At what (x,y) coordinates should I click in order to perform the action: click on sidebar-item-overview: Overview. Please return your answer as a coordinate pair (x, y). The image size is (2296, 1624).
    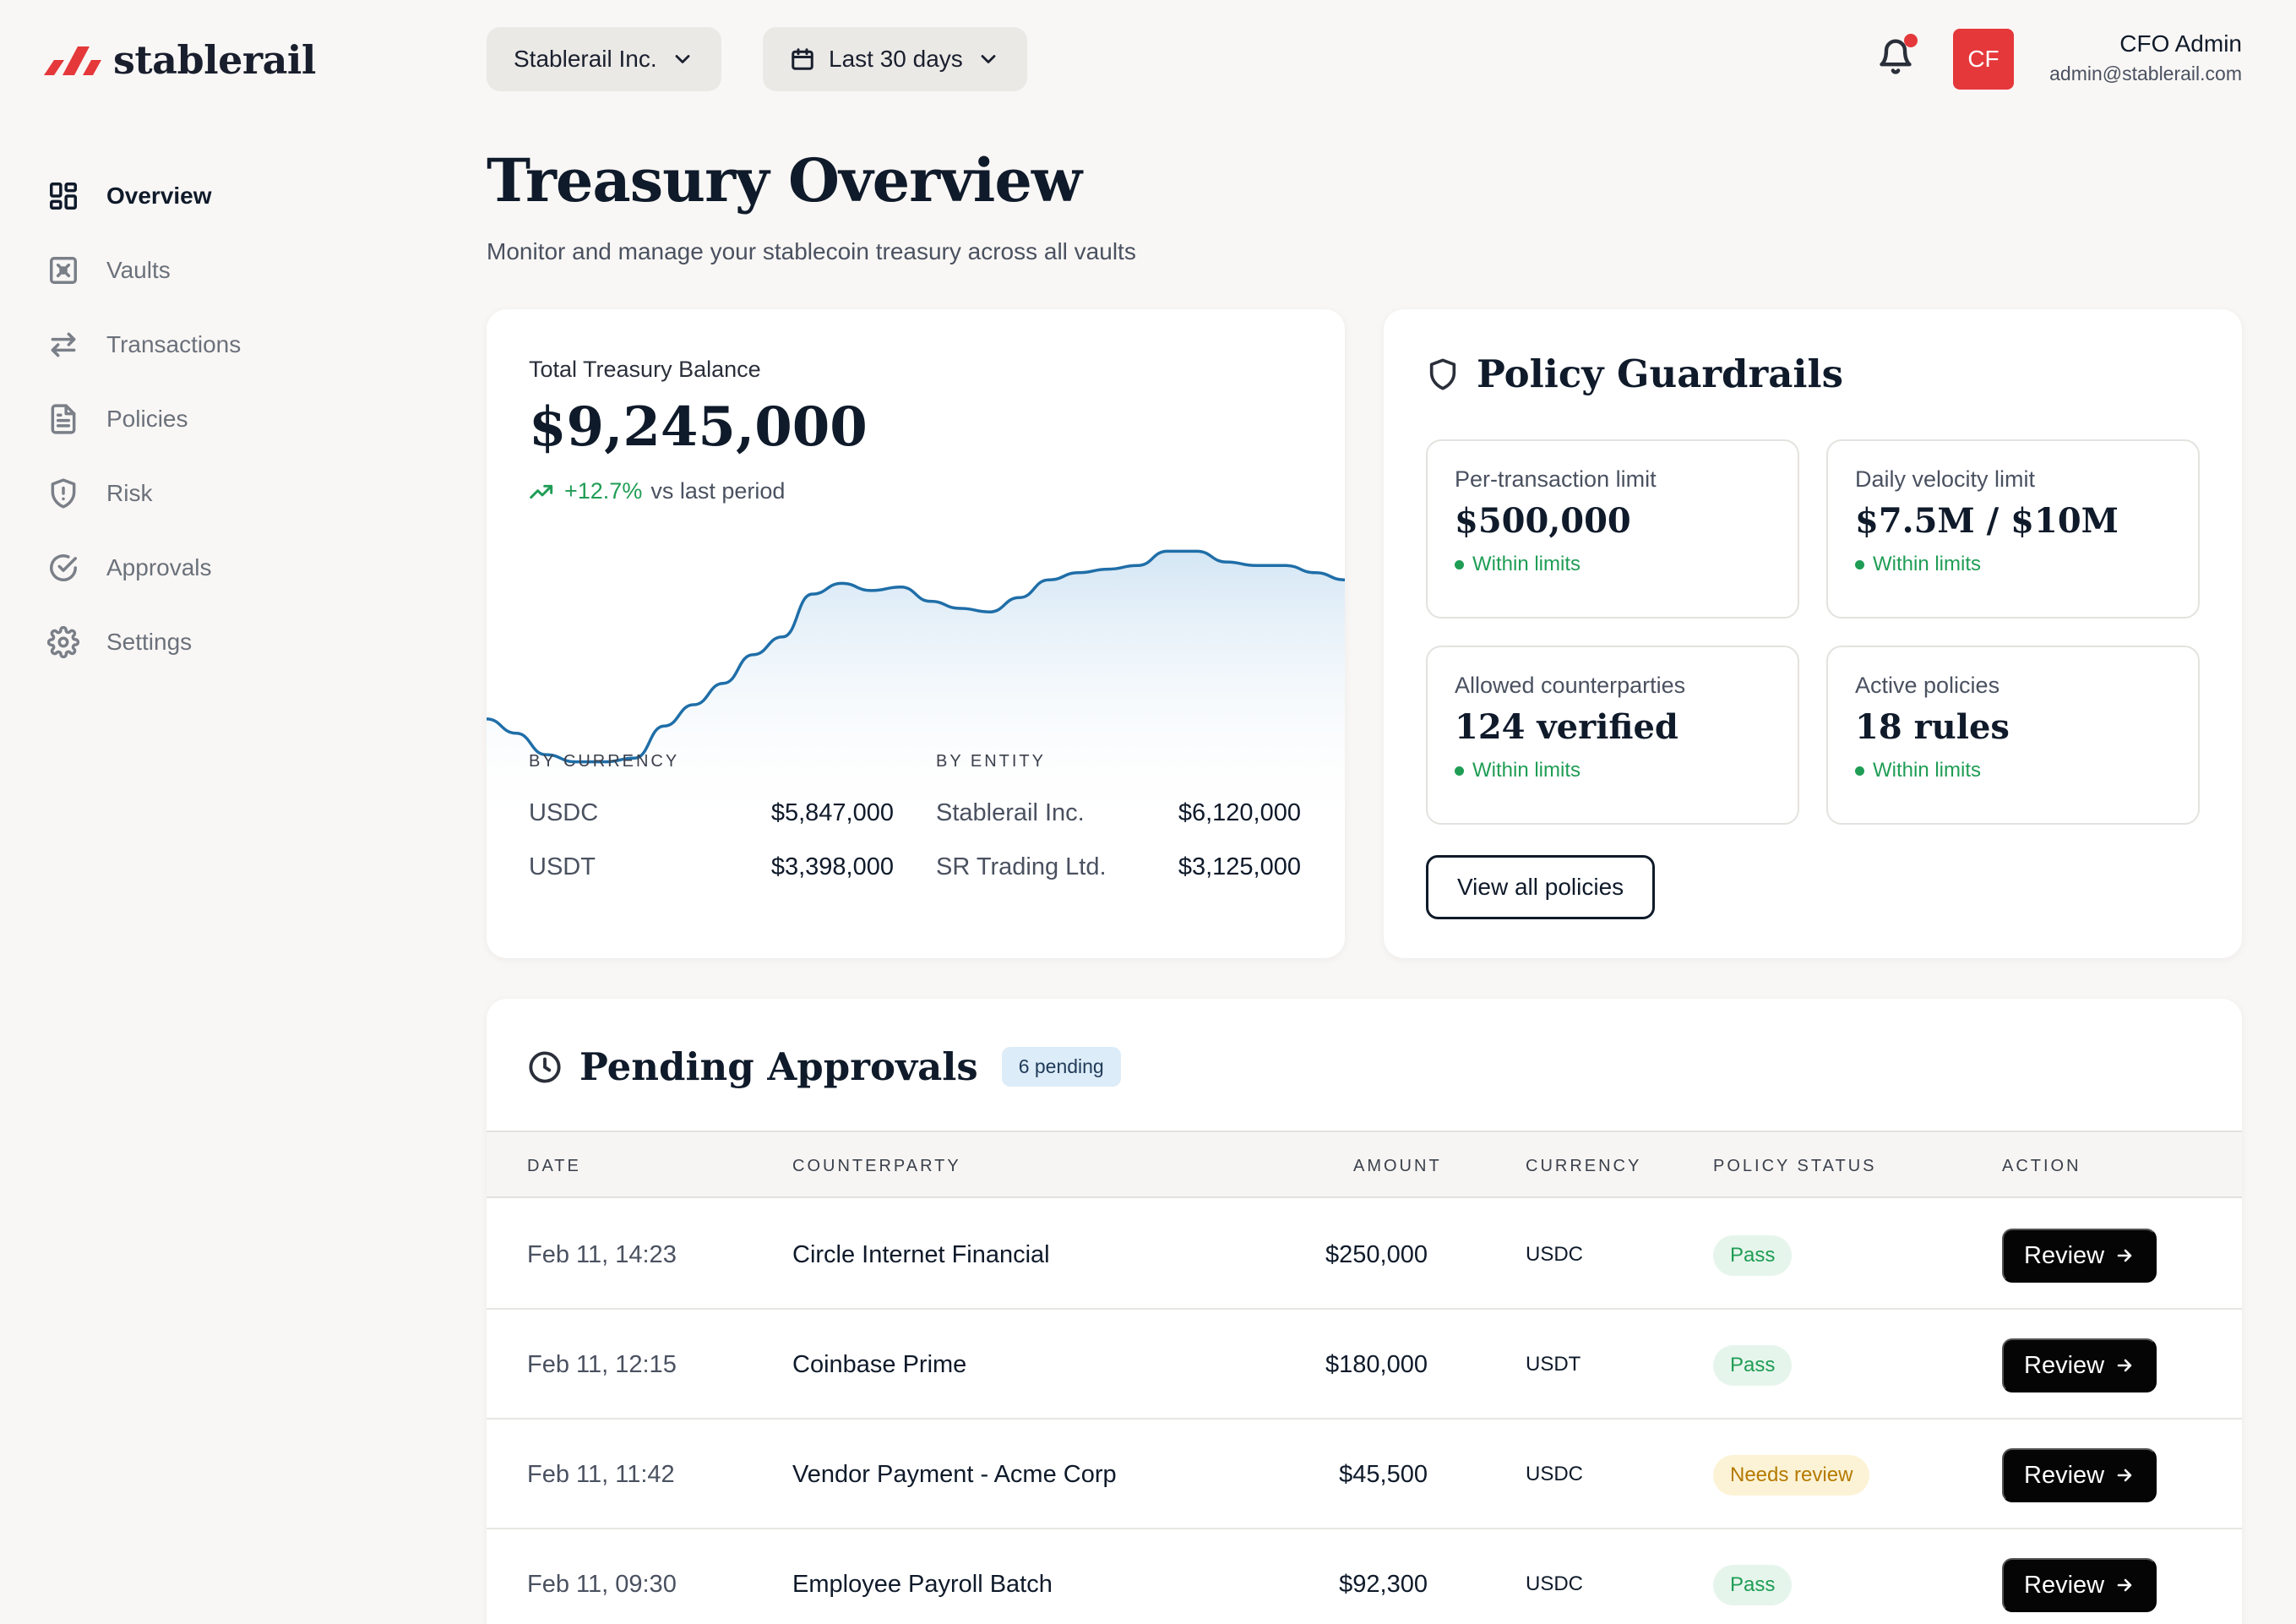
    Looking at the image, I should click on (223, 196).